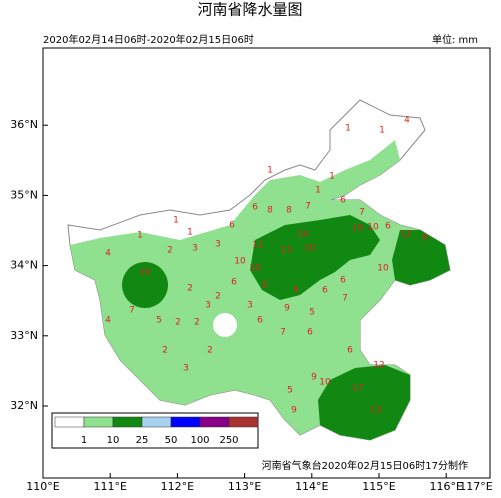 This screenshot has height=498, width=501. Describe the element at coordinates (445, 486) in the screenshot. I see `lon-label: 116°E` at that location.